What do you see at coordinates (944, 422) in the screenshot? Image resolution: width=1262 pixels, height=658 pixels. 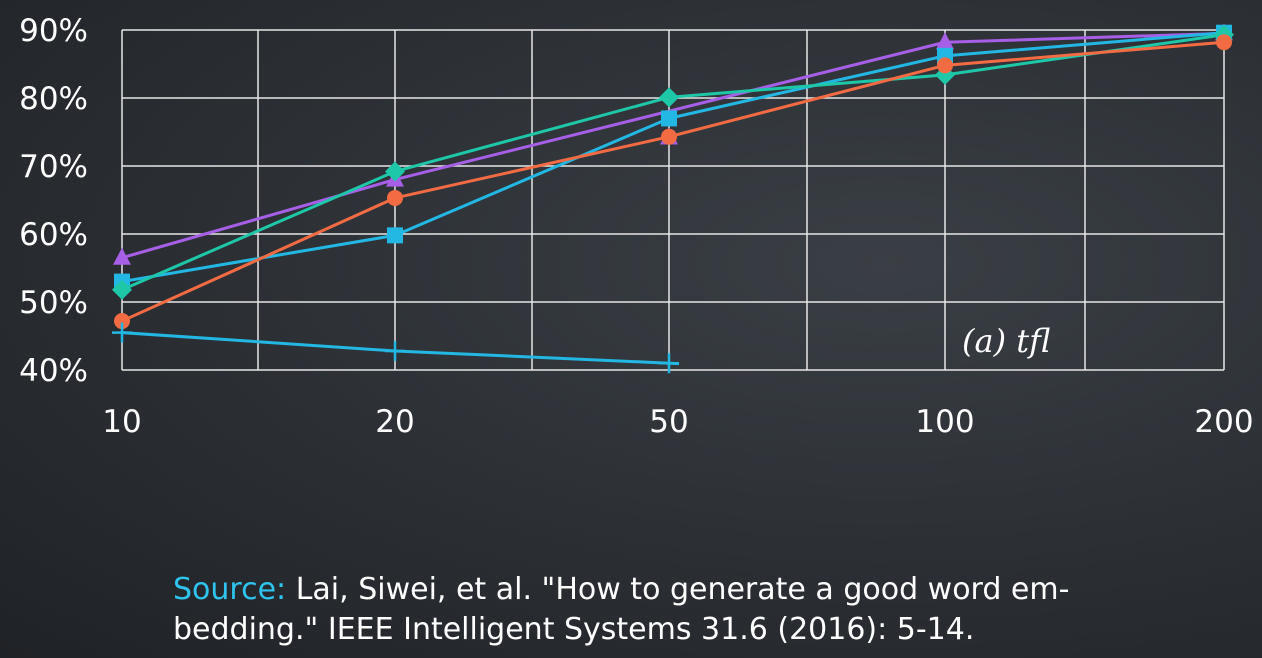 I see `x-tick-label: 100` at bounding box center [944, 422].